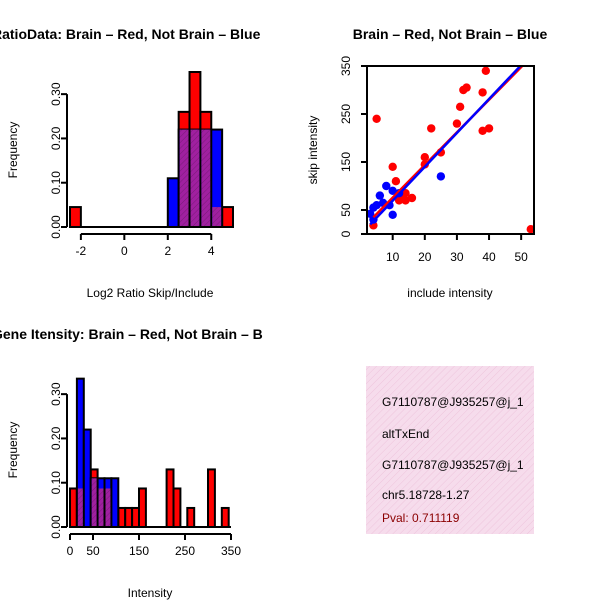 The image size is (600, 605). Describe the element at coordinates (453, 465) in the screenshot. I see `info-panel-id-2: G7110787@J935257@j_1` at that location.